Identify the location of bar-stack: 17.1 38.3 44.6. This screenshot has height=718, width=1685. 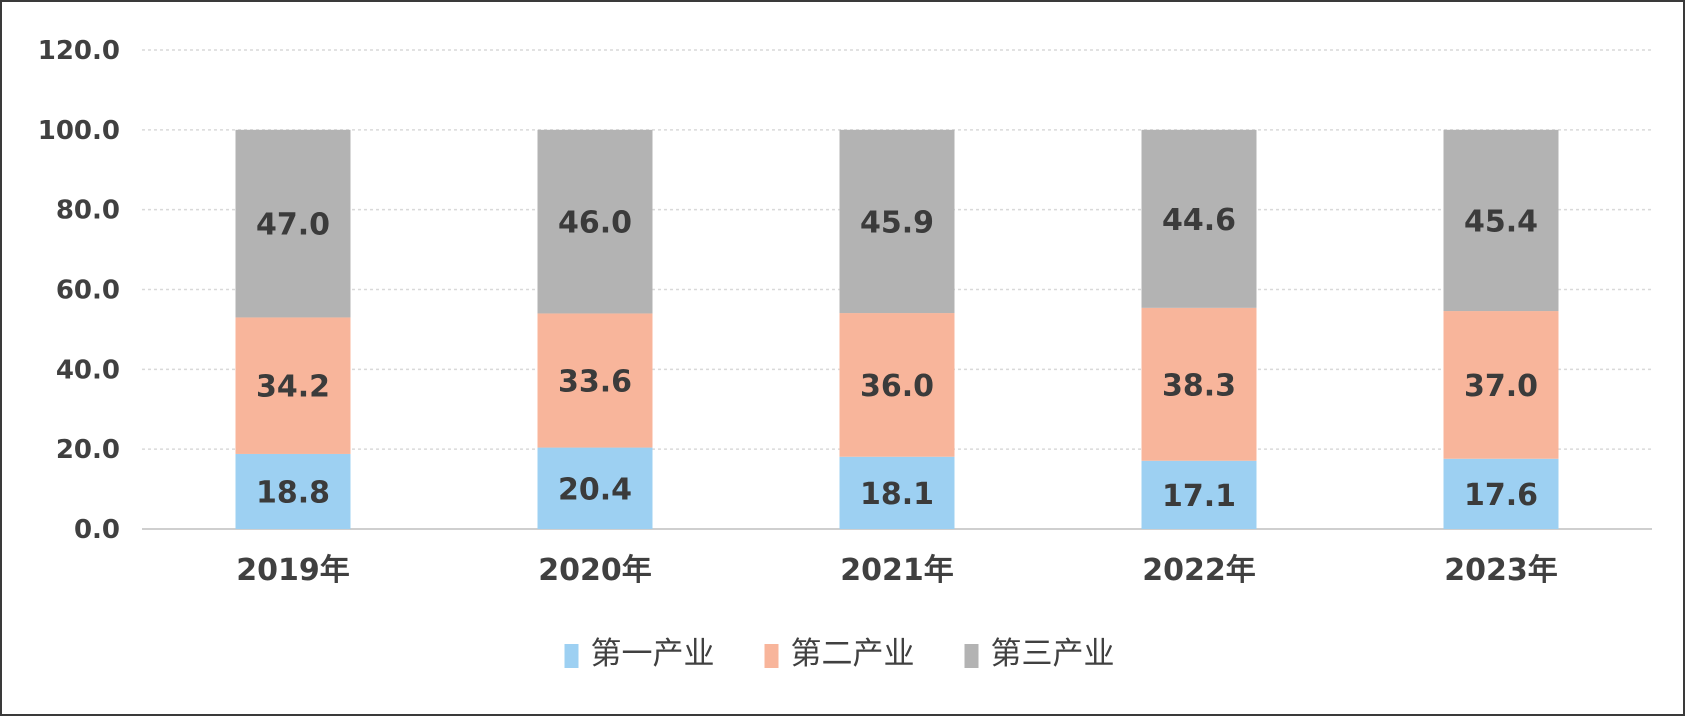
(1199, 329).